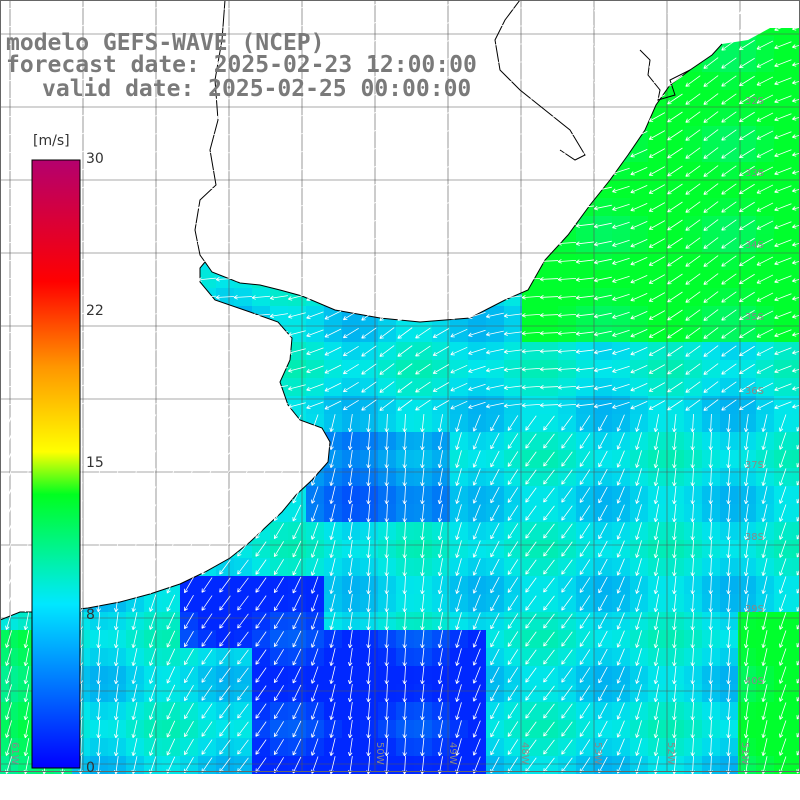 The width and height of the screenshot is (800, 800). Describe the element at coordinates (670, 753) in the screenshot. I see `lon-label-5: 52W` at that location.